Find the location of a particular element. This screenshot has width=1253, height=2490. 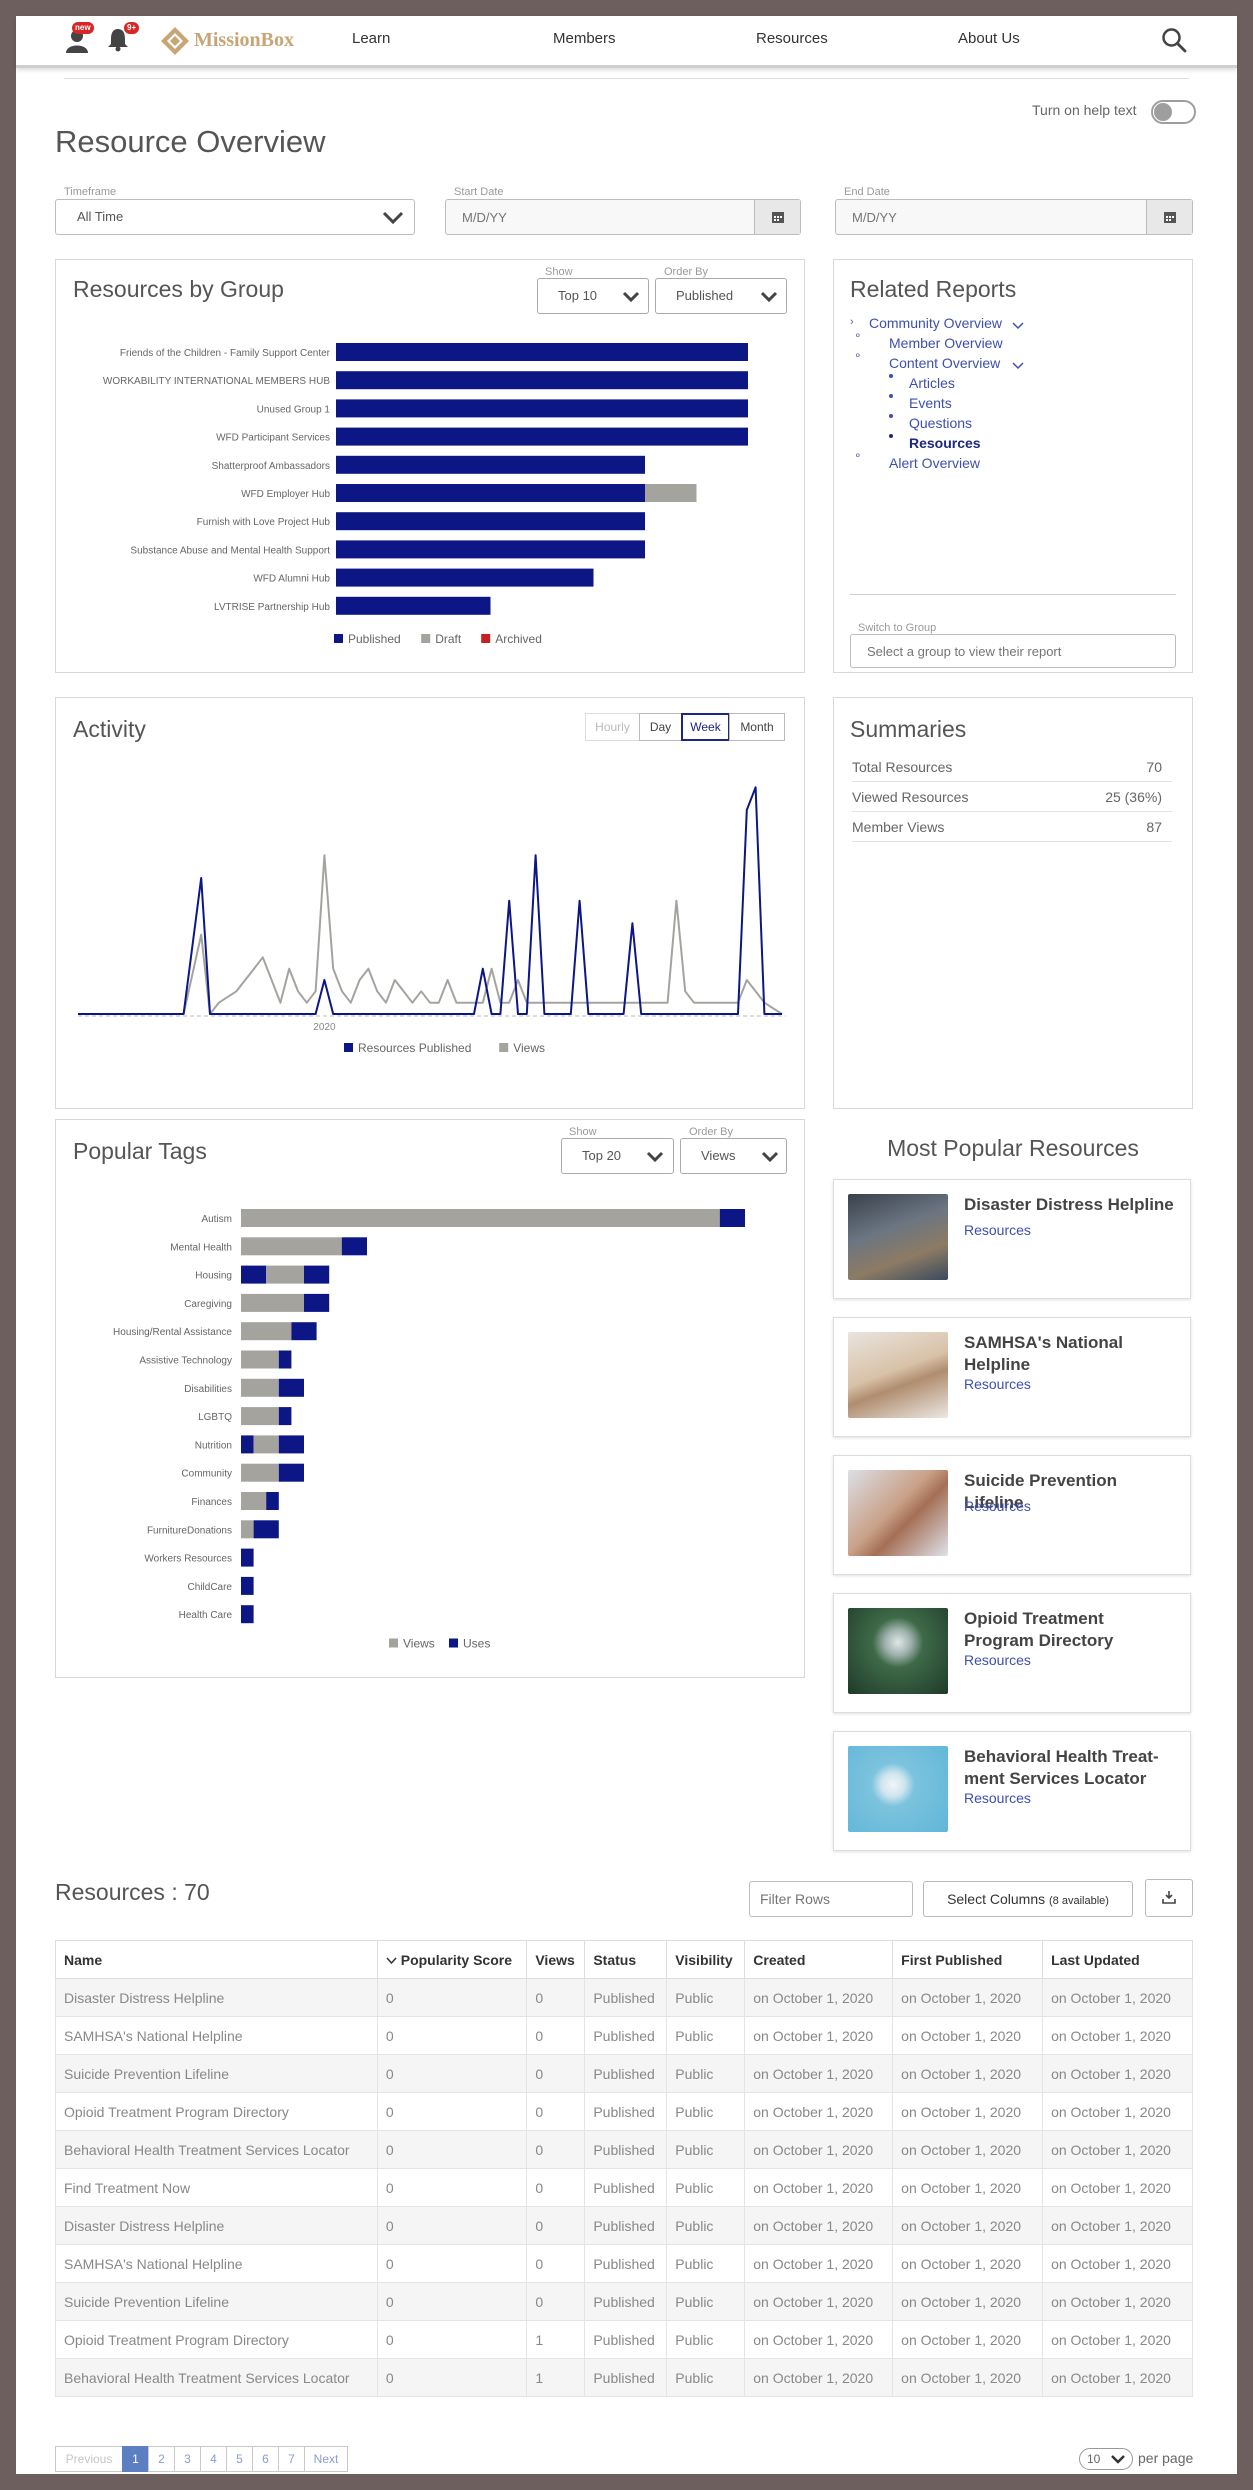

line-resources-published is located at coordinates (430, 900).